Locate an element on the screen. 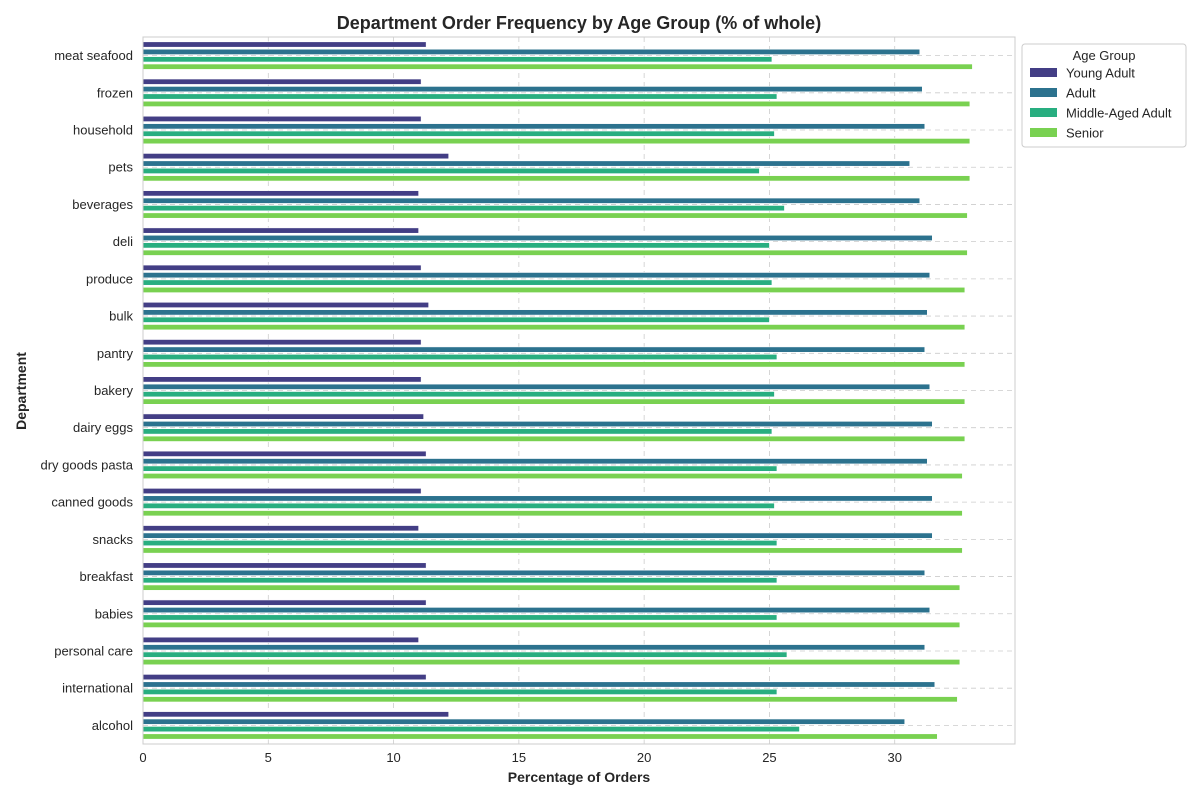 The height and width of the screenshot is (800, 1200). bar-adult-dry-goods-pasta is located at coordinates (535, 461).